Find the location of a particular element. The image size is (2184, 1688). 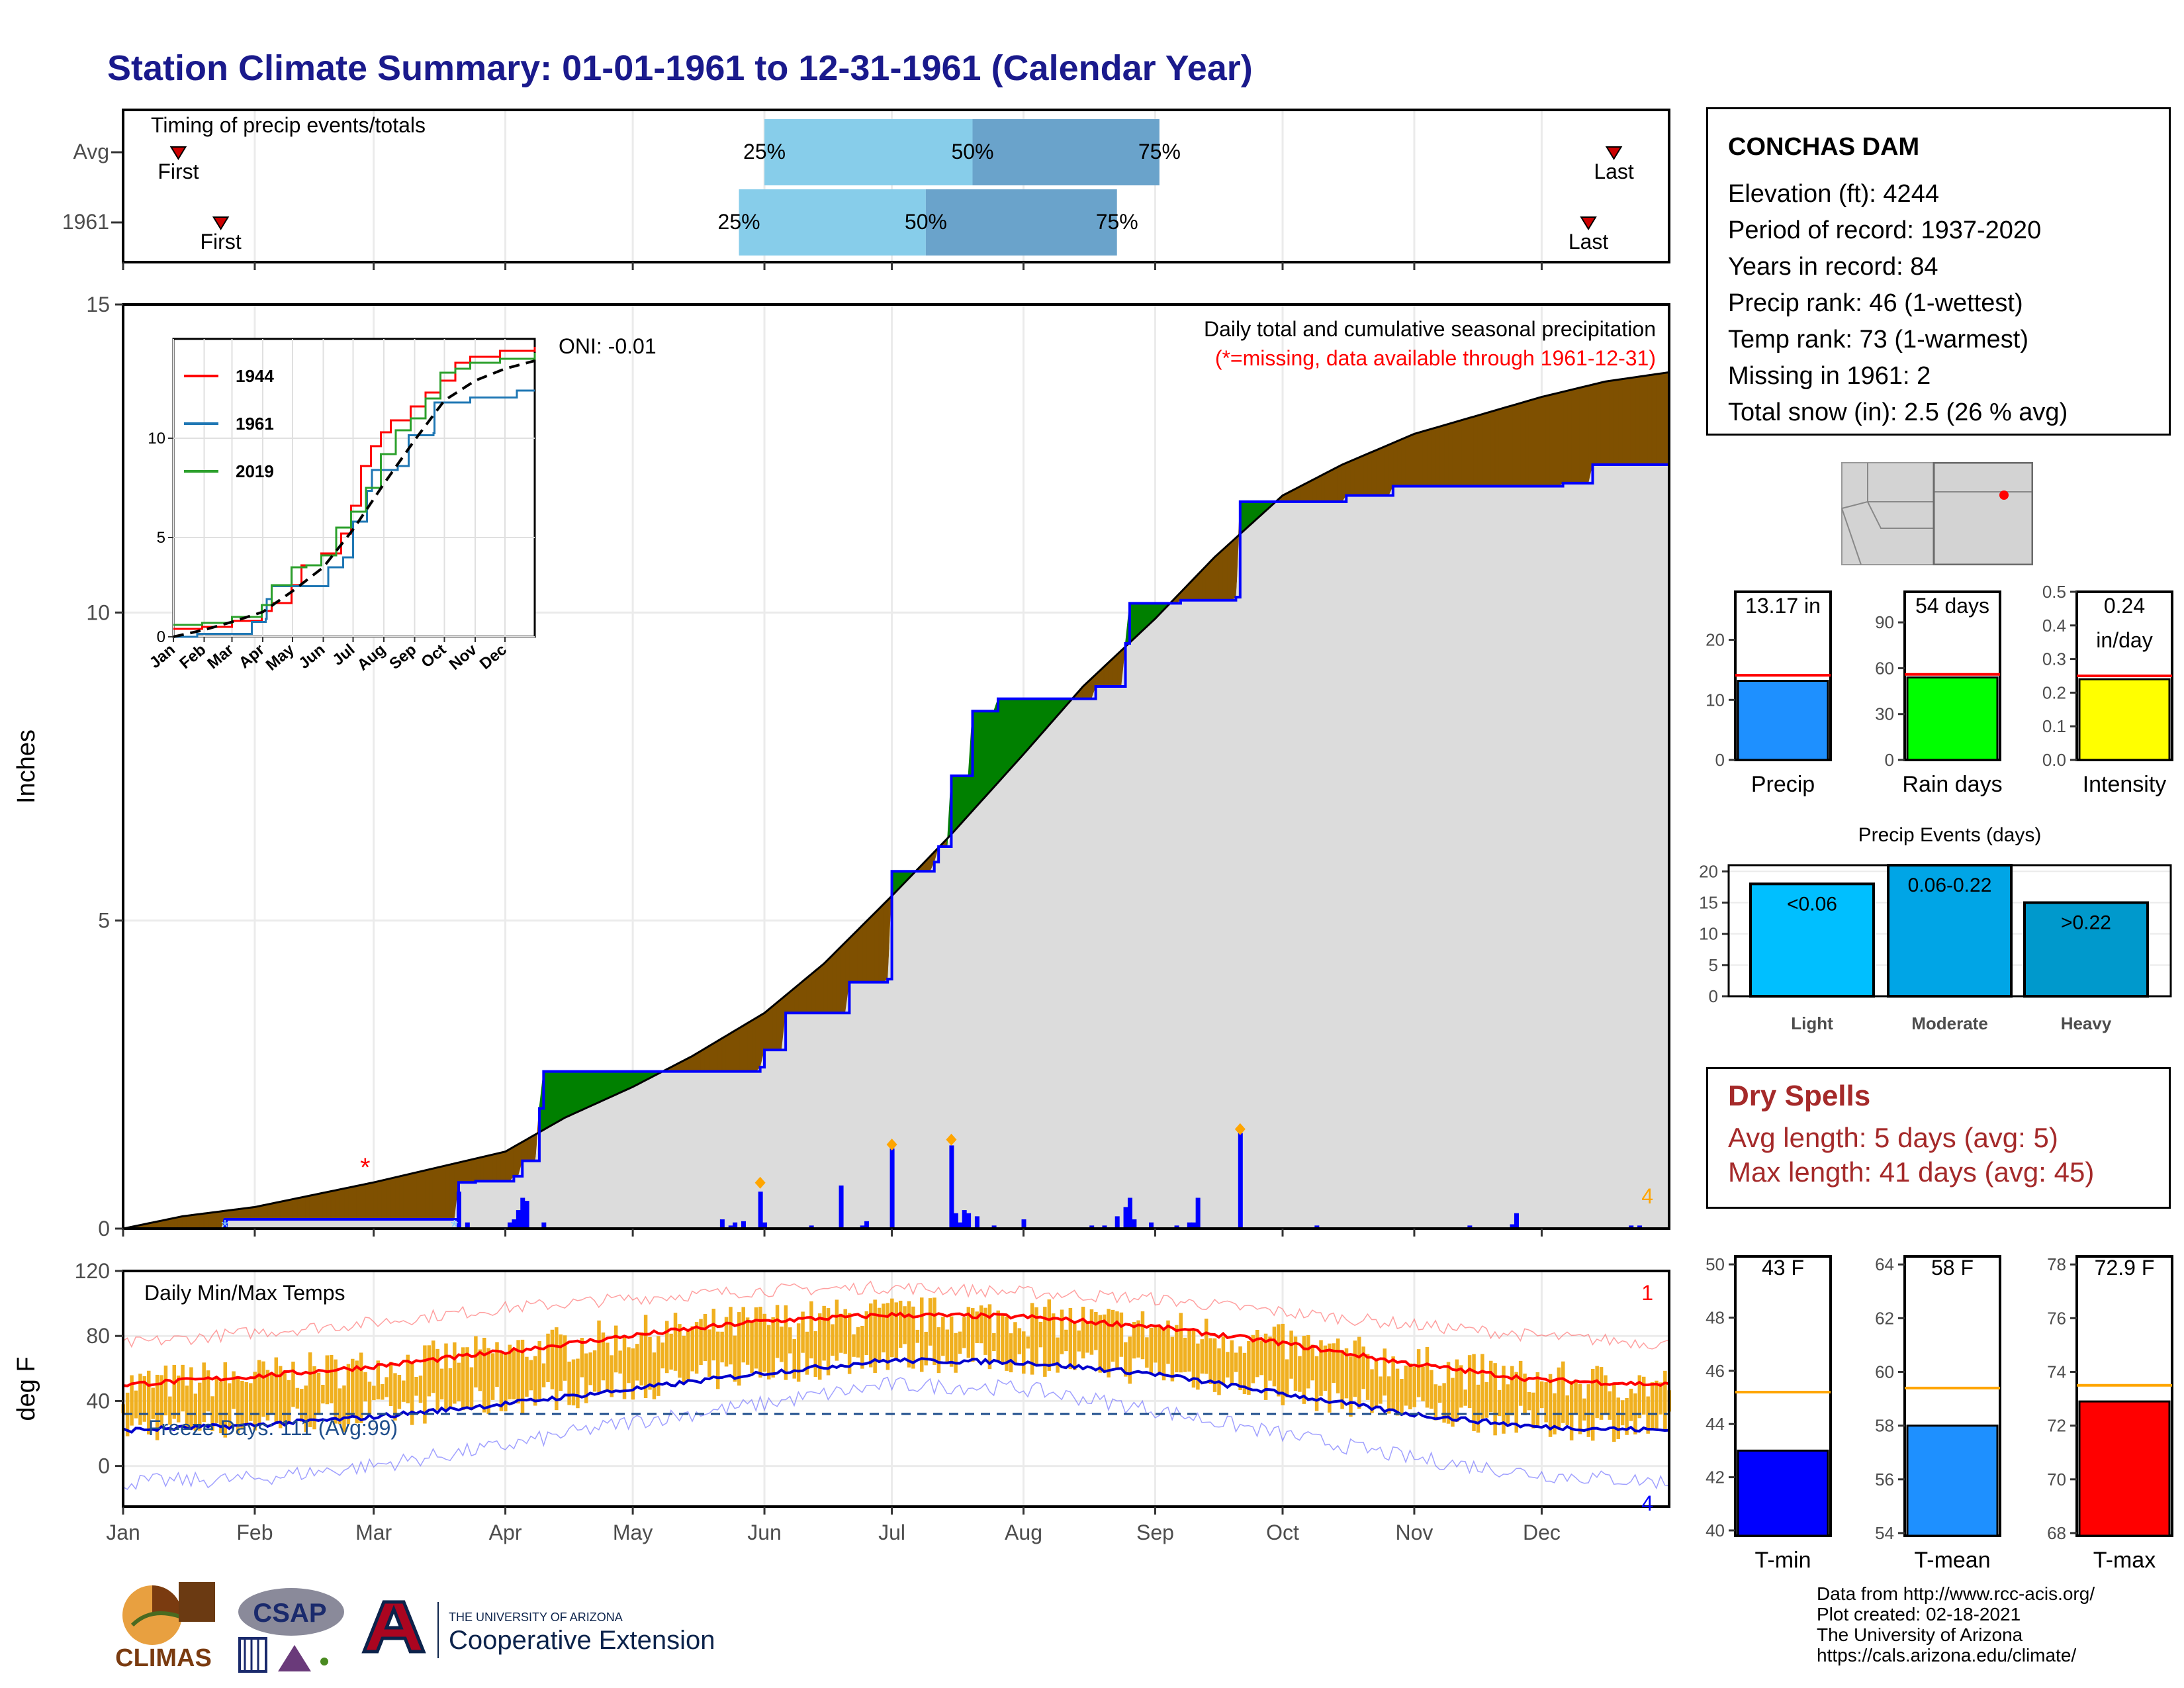

sumtemp-panel-name: T-mean is located at coordinates (1952, 1560).